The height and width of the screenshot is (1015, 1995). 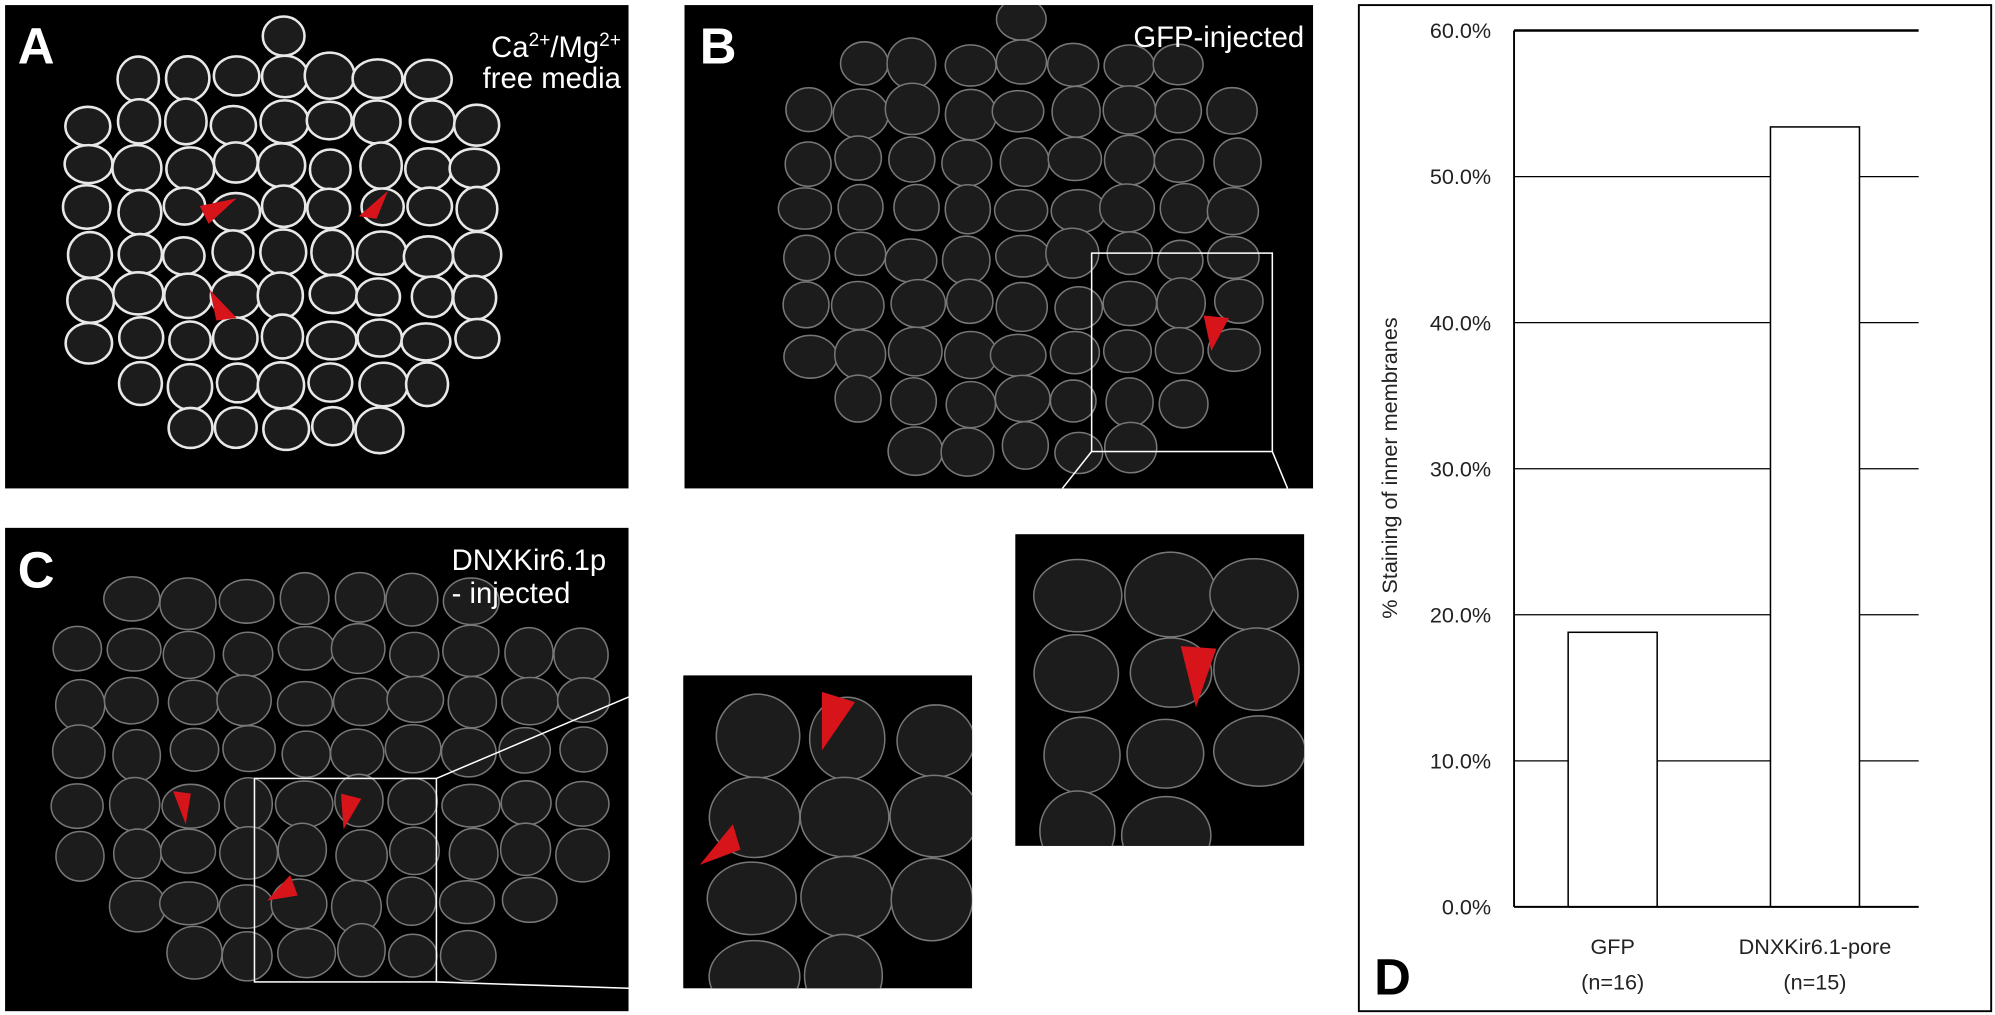 I want to click on caption-part: Ca, so click(x=510, y=48).